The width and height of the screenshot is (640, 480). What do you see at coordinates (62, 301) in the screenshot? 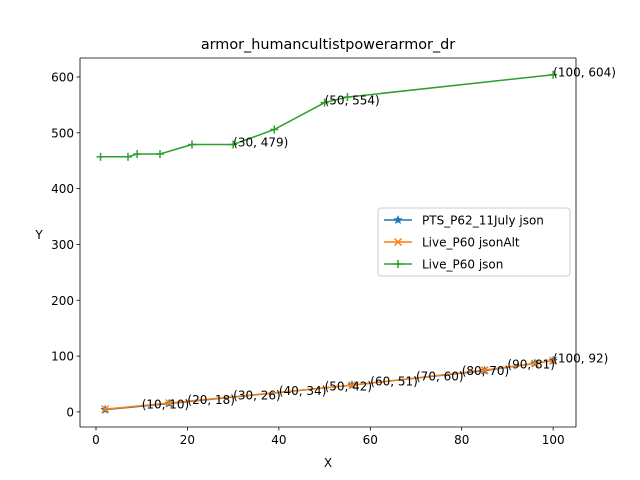
I see `y-tick-label: 200` at bounding box center [62, 301].